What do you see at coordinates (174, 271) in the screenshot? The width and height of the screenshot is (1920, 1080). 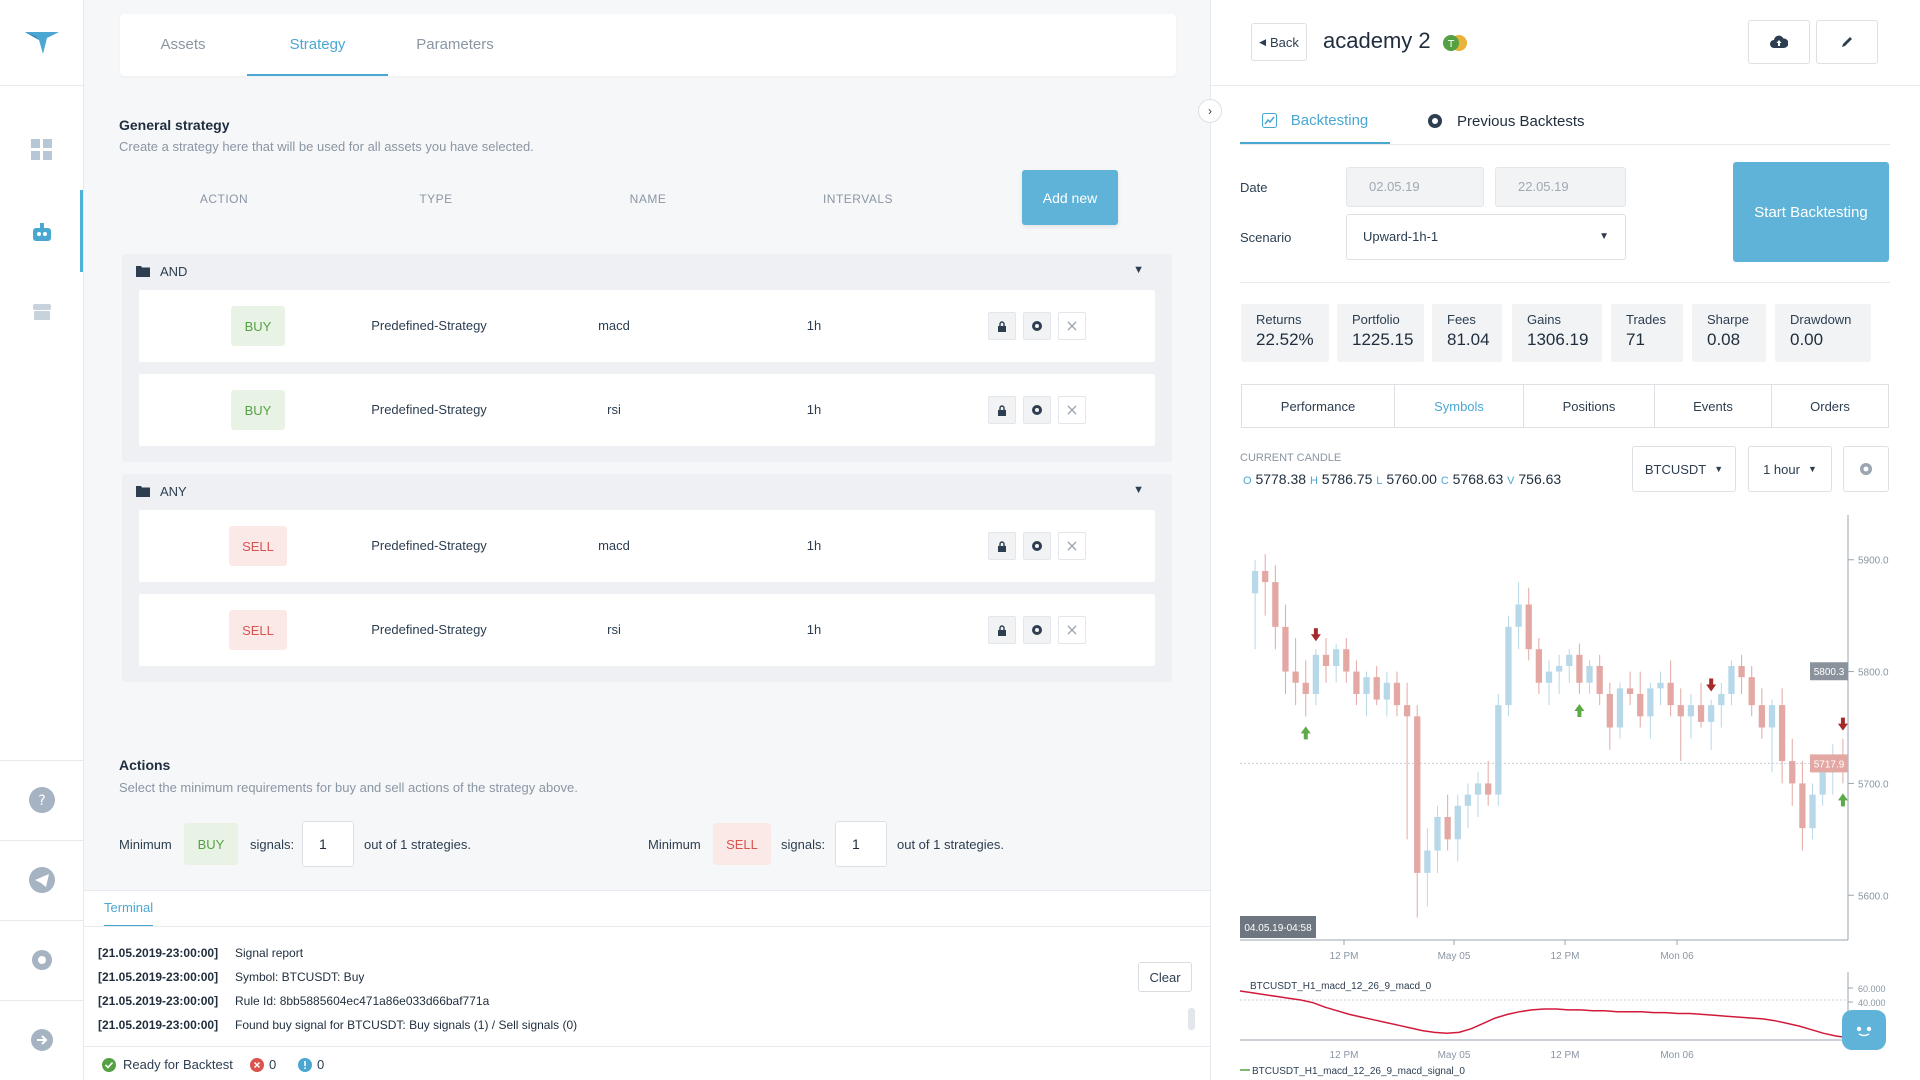 I see `group-label: AND` at bounding box center [174, 271].